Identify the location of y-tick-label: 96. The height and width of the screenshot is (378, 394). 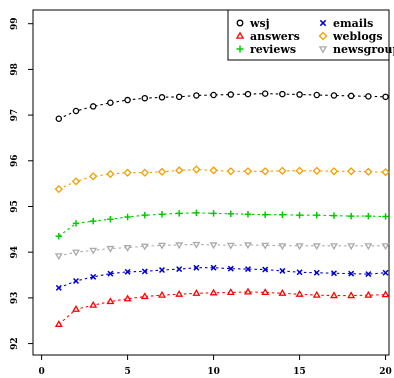
(15, 161).